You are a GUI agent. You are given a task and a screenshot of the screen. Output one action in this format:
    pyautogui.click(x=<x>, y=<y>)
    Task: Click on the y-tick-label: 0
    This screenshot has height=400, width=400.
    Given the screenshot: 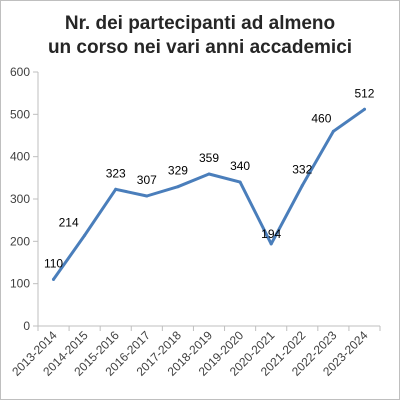 What is the action you would take?
    pyautogui.click(x=26, y=326)
    